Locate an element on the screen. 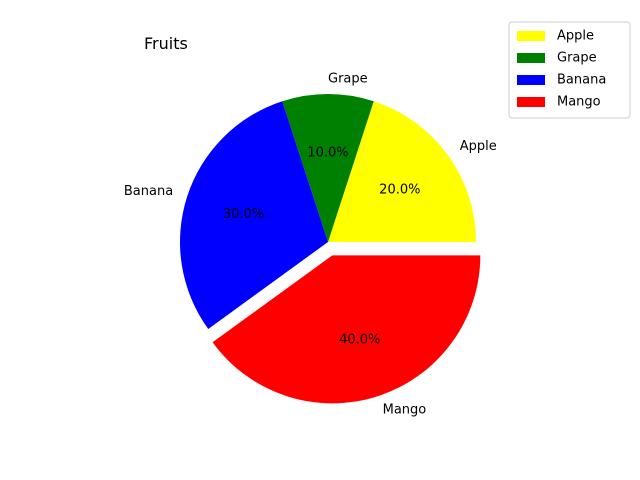 Image resolution: width=640 pixels, height=480 pixels. pie-slice-banana is located at coordinates (253, 215).